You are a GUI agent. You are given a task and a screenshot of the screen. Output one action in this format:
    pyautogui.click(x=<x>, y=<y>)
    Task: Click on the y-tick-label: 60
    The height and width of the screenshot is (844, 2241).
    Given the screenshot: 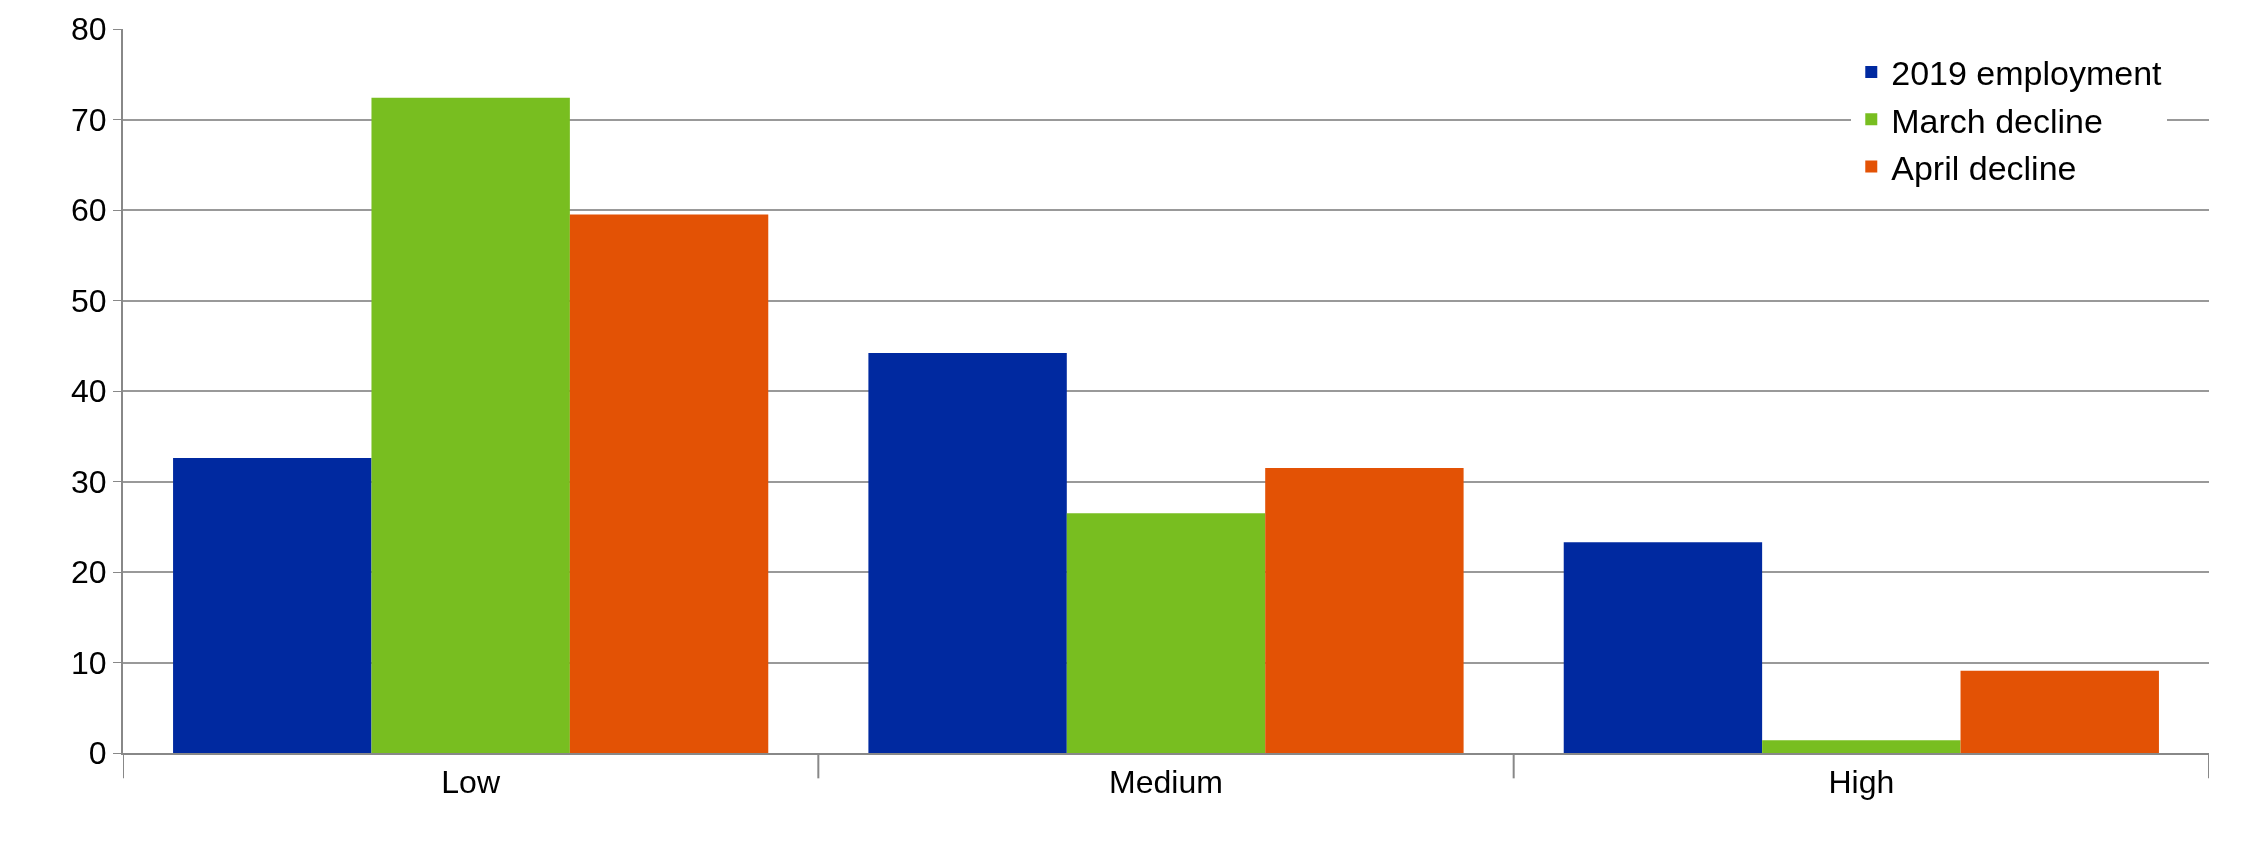 What is the action you would take?
    pyautogui.click(x=89, y=210)
    